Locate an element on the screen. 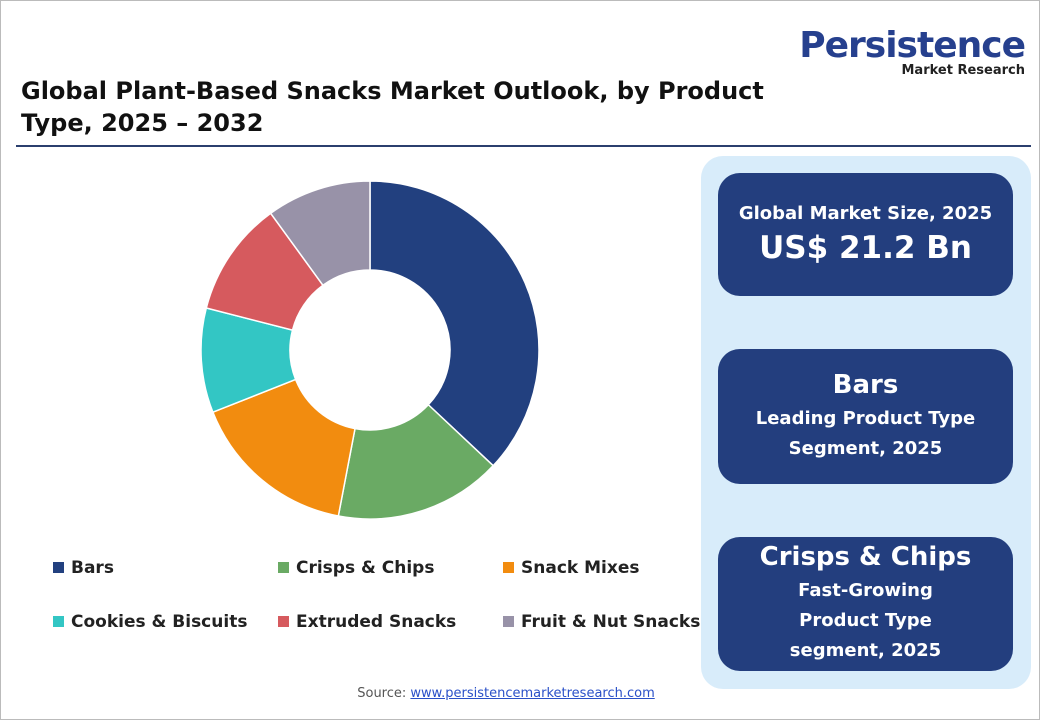 This screenshot has width=1040, height=720. logo: Persistence is located at coordinates (912, 45).